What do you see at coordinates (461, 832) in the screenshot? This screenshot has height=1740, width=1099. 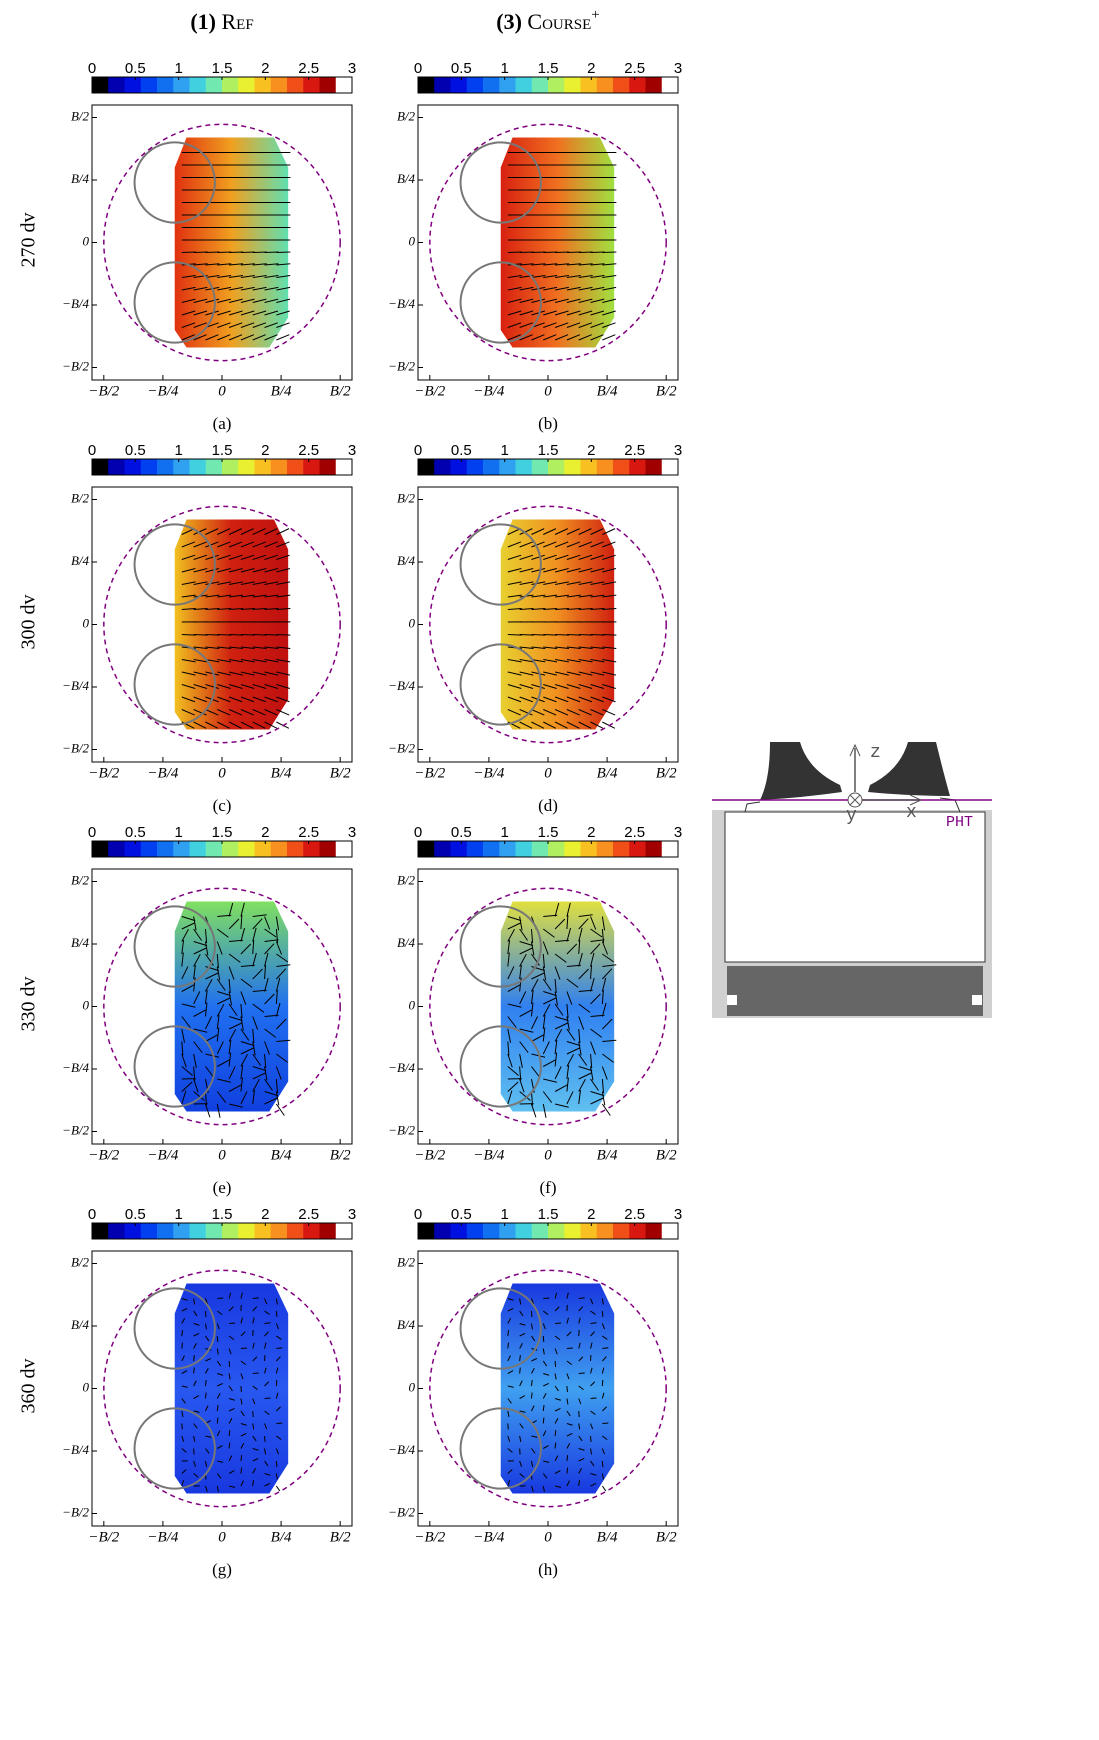 I see `colorbar-tick-label: 0.5` at bounding box center [461, 832].